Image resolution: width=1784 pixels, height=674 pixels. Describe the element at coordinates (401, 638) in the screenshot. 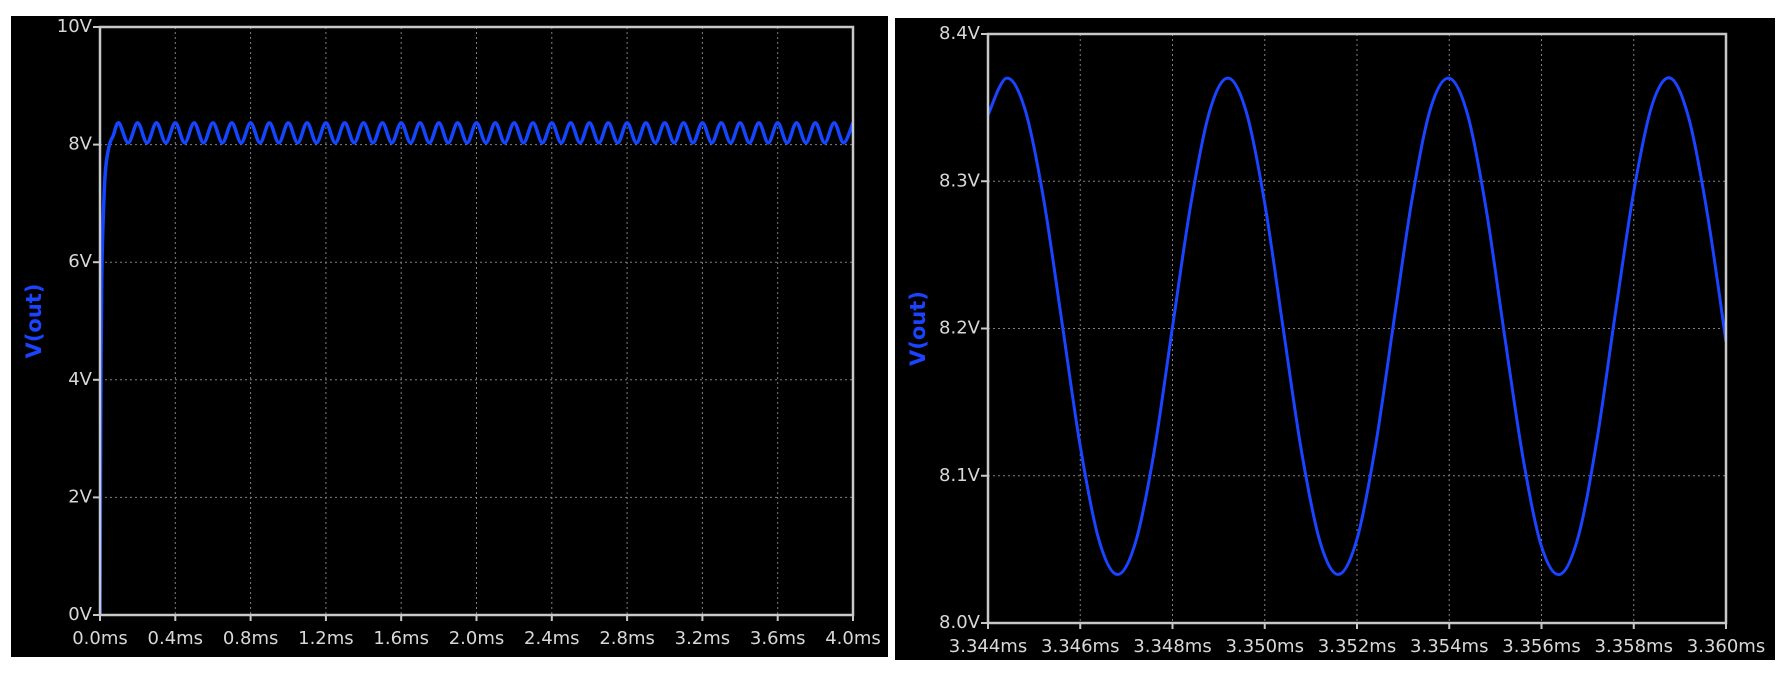

I see `x-tick-label: 1.6ms` at that location.